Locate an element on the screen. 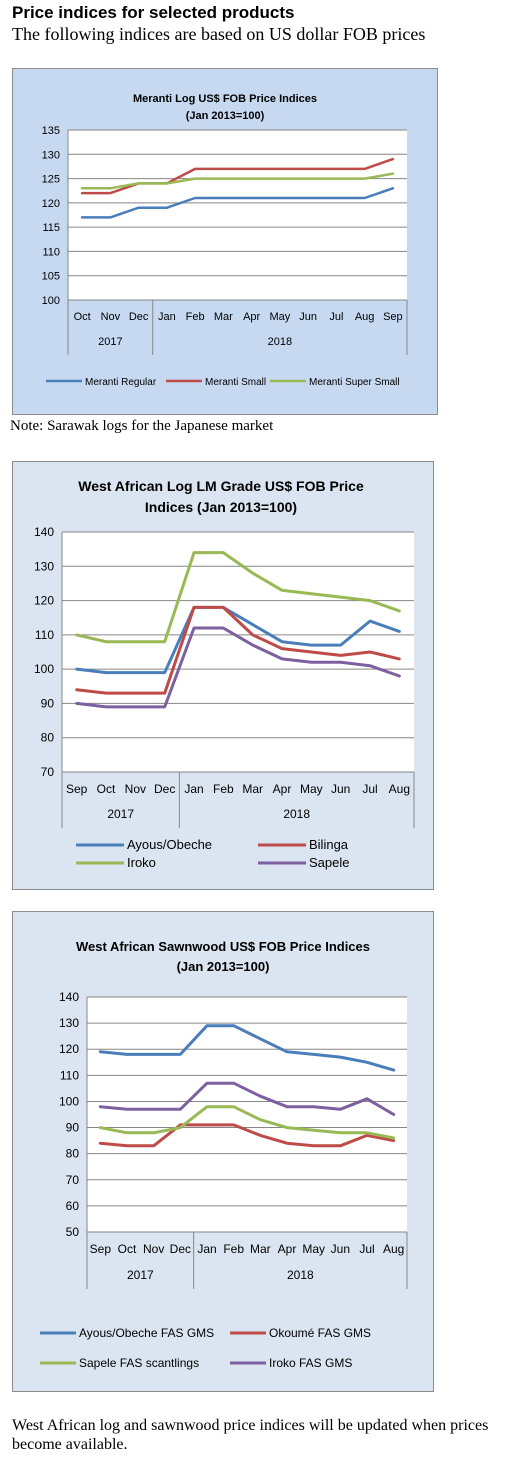  legend-label: Sapele FAS scantlings is located at coordinates (139, 1363).